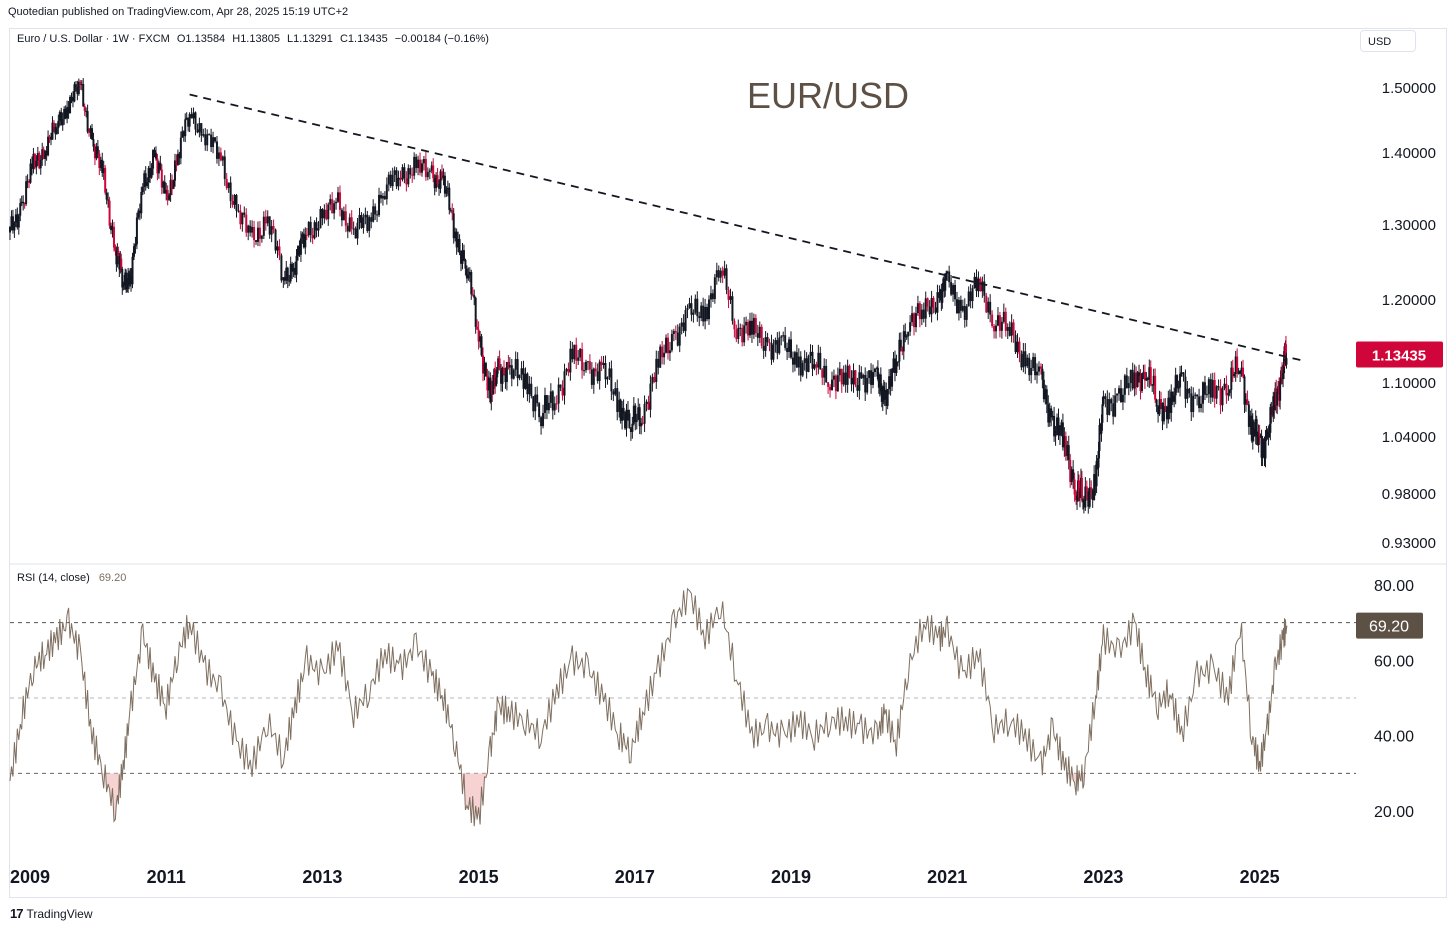 This screenshot has width=1456, height=932. Describe the element at coordinates (59, 913) in the screenshot. I see `footer-brand: TradingView` at that location.